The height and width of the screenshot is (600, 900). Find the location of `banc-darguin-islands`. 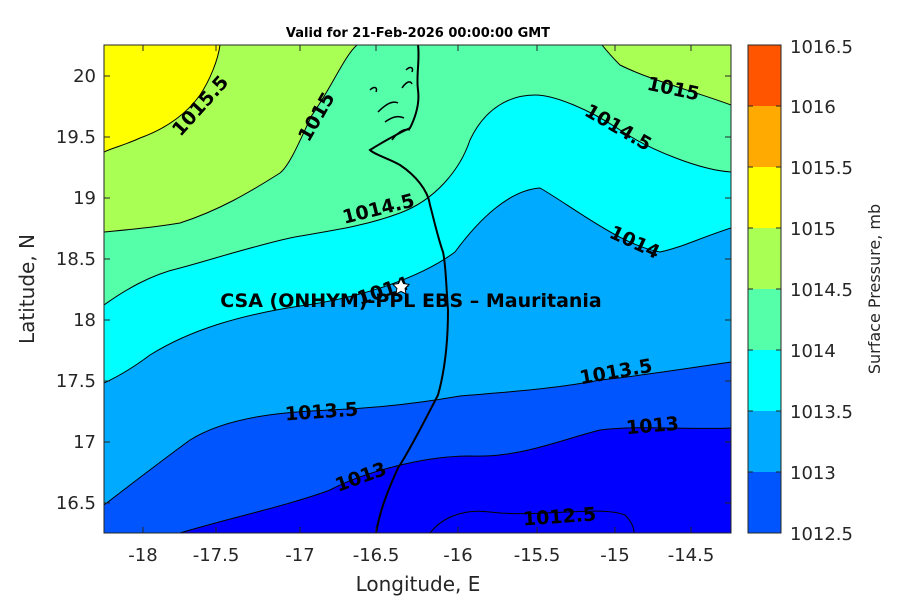

banc-darguin-islands is located at coordinates (391, 103).